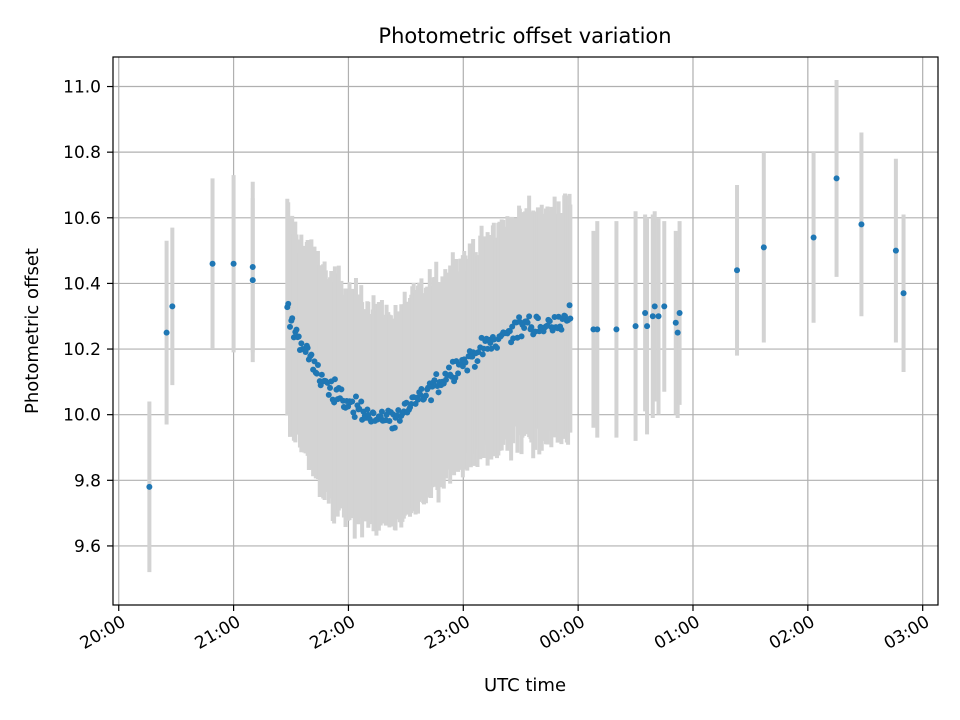 Image resolution: width=960 pixels, height=720 pixels. Describe the element at coordinates (562, 633) in the screenshot. I see `x-tick-label: 00:00` at that location.